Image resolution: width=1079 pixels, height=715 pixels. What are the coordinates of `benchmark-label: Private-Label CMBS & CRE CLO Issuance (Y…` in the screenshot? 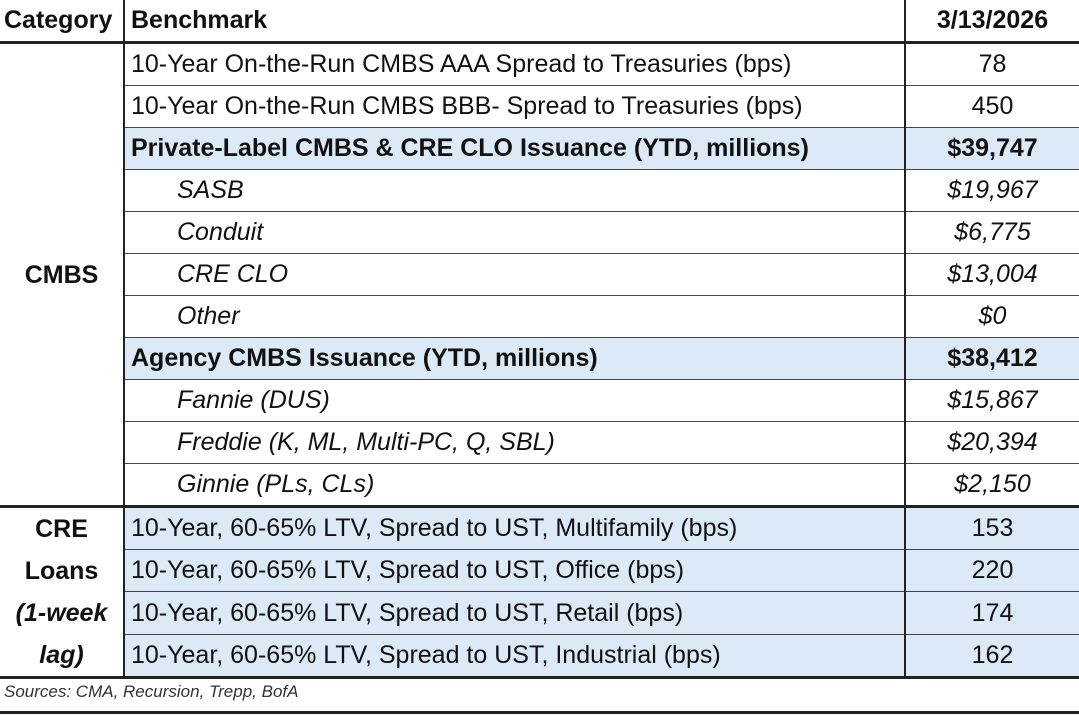 It's located at (515, 148).